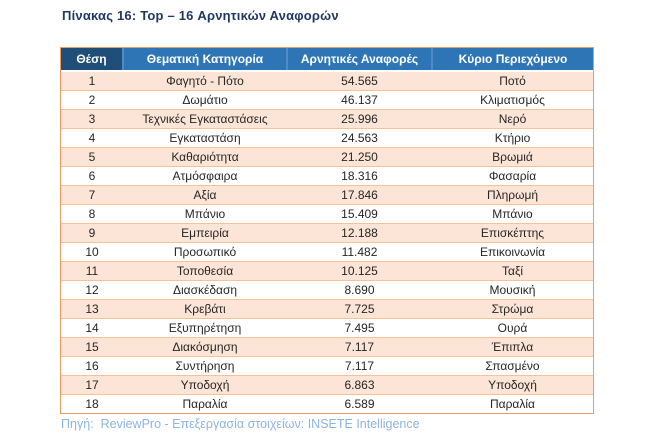  Describe the element at coordinates (92, 157) in the screenshot. I see `cell-position: 5` at that location.